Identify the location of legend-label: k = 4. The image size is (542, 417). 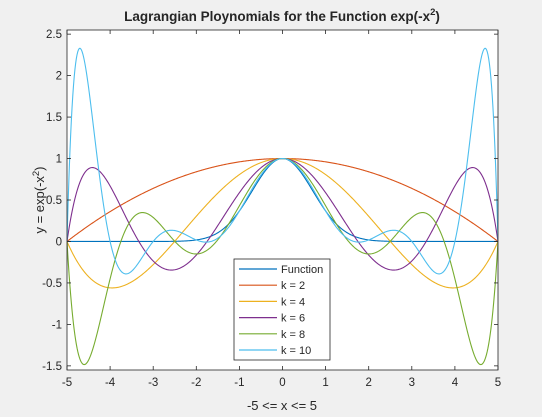
(293, 302).